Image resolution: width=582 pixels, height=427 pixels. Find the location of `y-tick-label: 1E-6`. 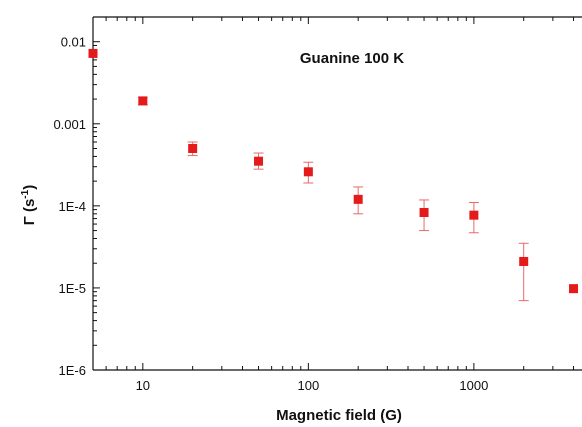

y-tick-label: 1E-6 is located at coordinates (72, 370).